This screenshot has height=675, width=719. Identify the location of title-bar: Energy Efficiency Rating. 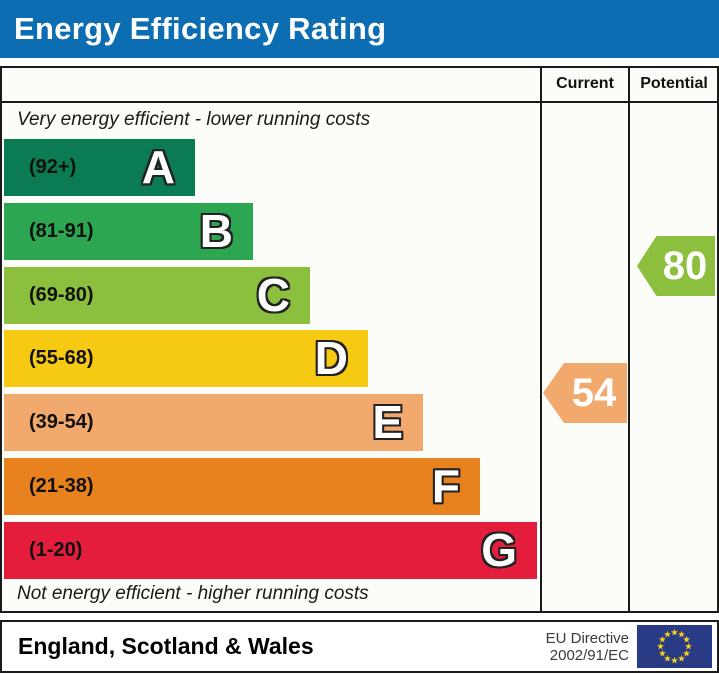
(359, 29).